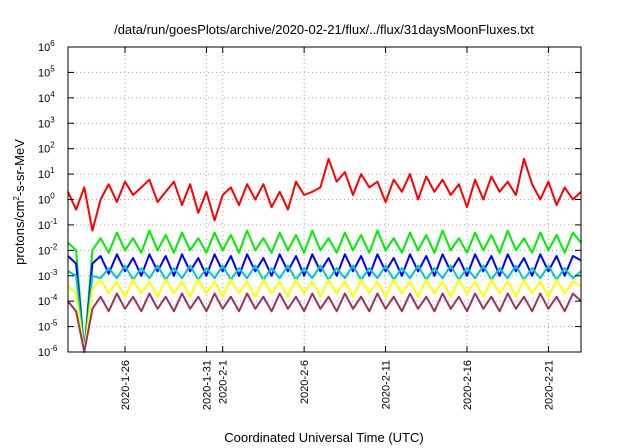  I want to click on y-tick-exponent: -4, so click(54, 297).